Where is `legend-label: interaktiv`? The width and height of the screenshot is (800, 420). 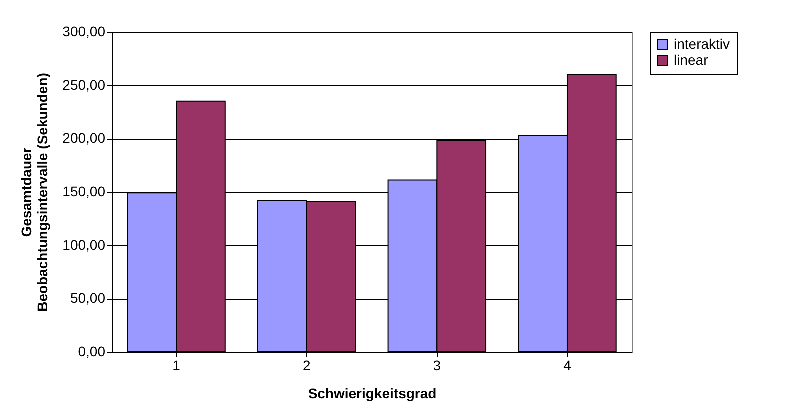 legend-label: interaktiv is located at coordinates (702, 44).